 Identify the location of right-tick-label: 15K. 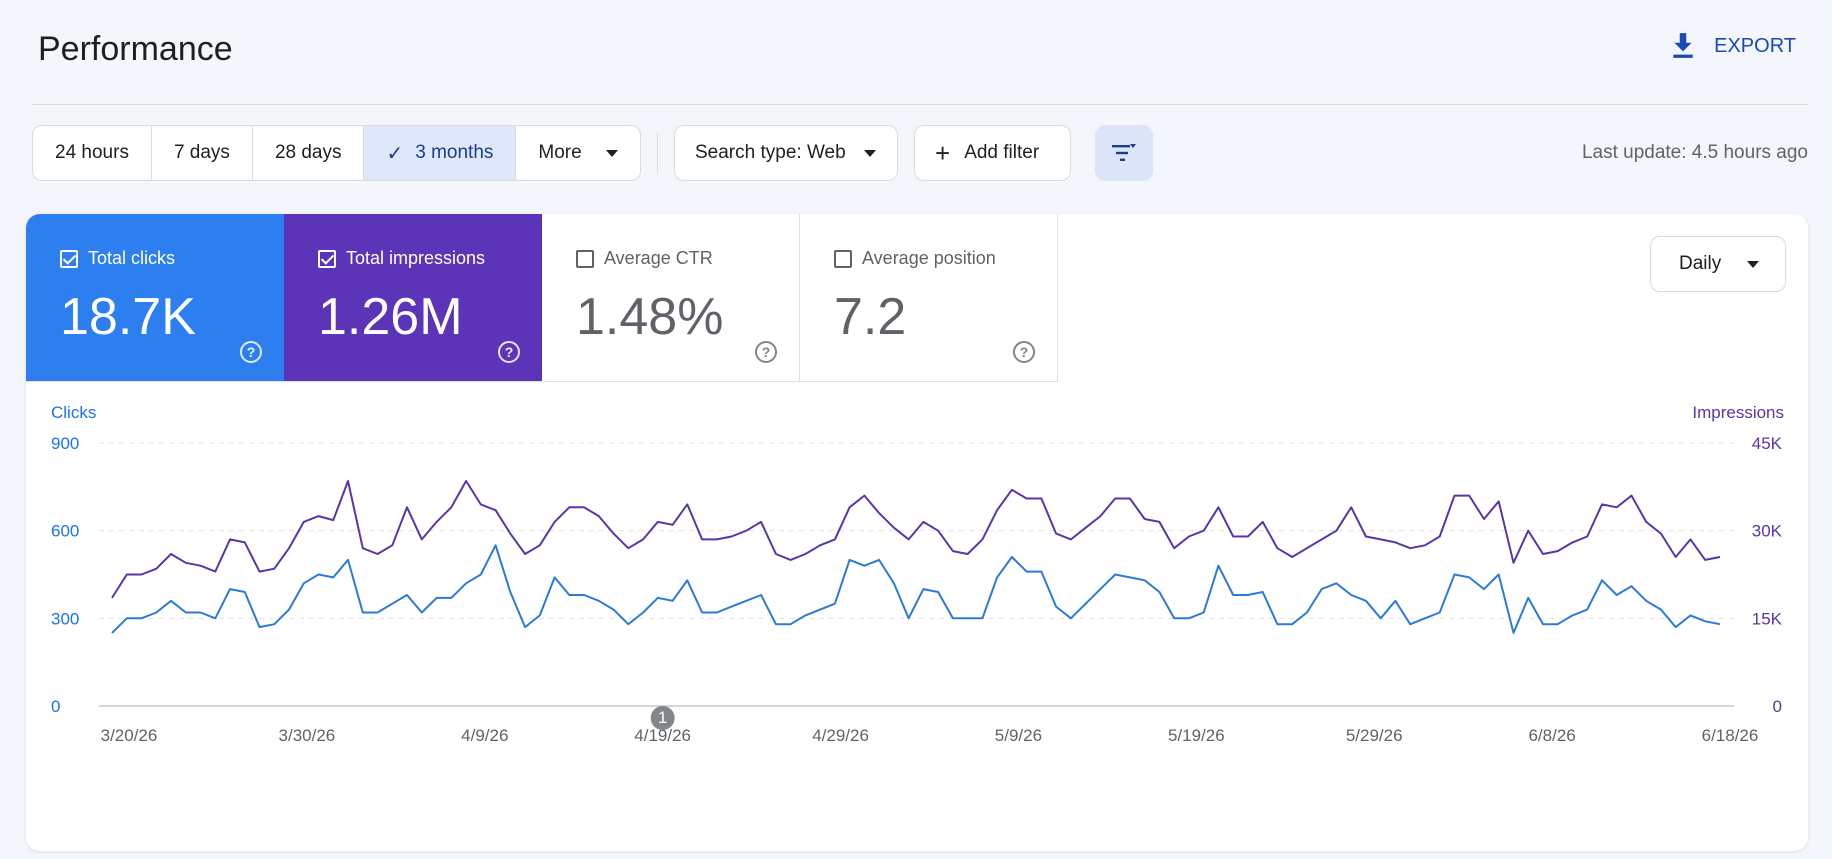
(1767, 618).